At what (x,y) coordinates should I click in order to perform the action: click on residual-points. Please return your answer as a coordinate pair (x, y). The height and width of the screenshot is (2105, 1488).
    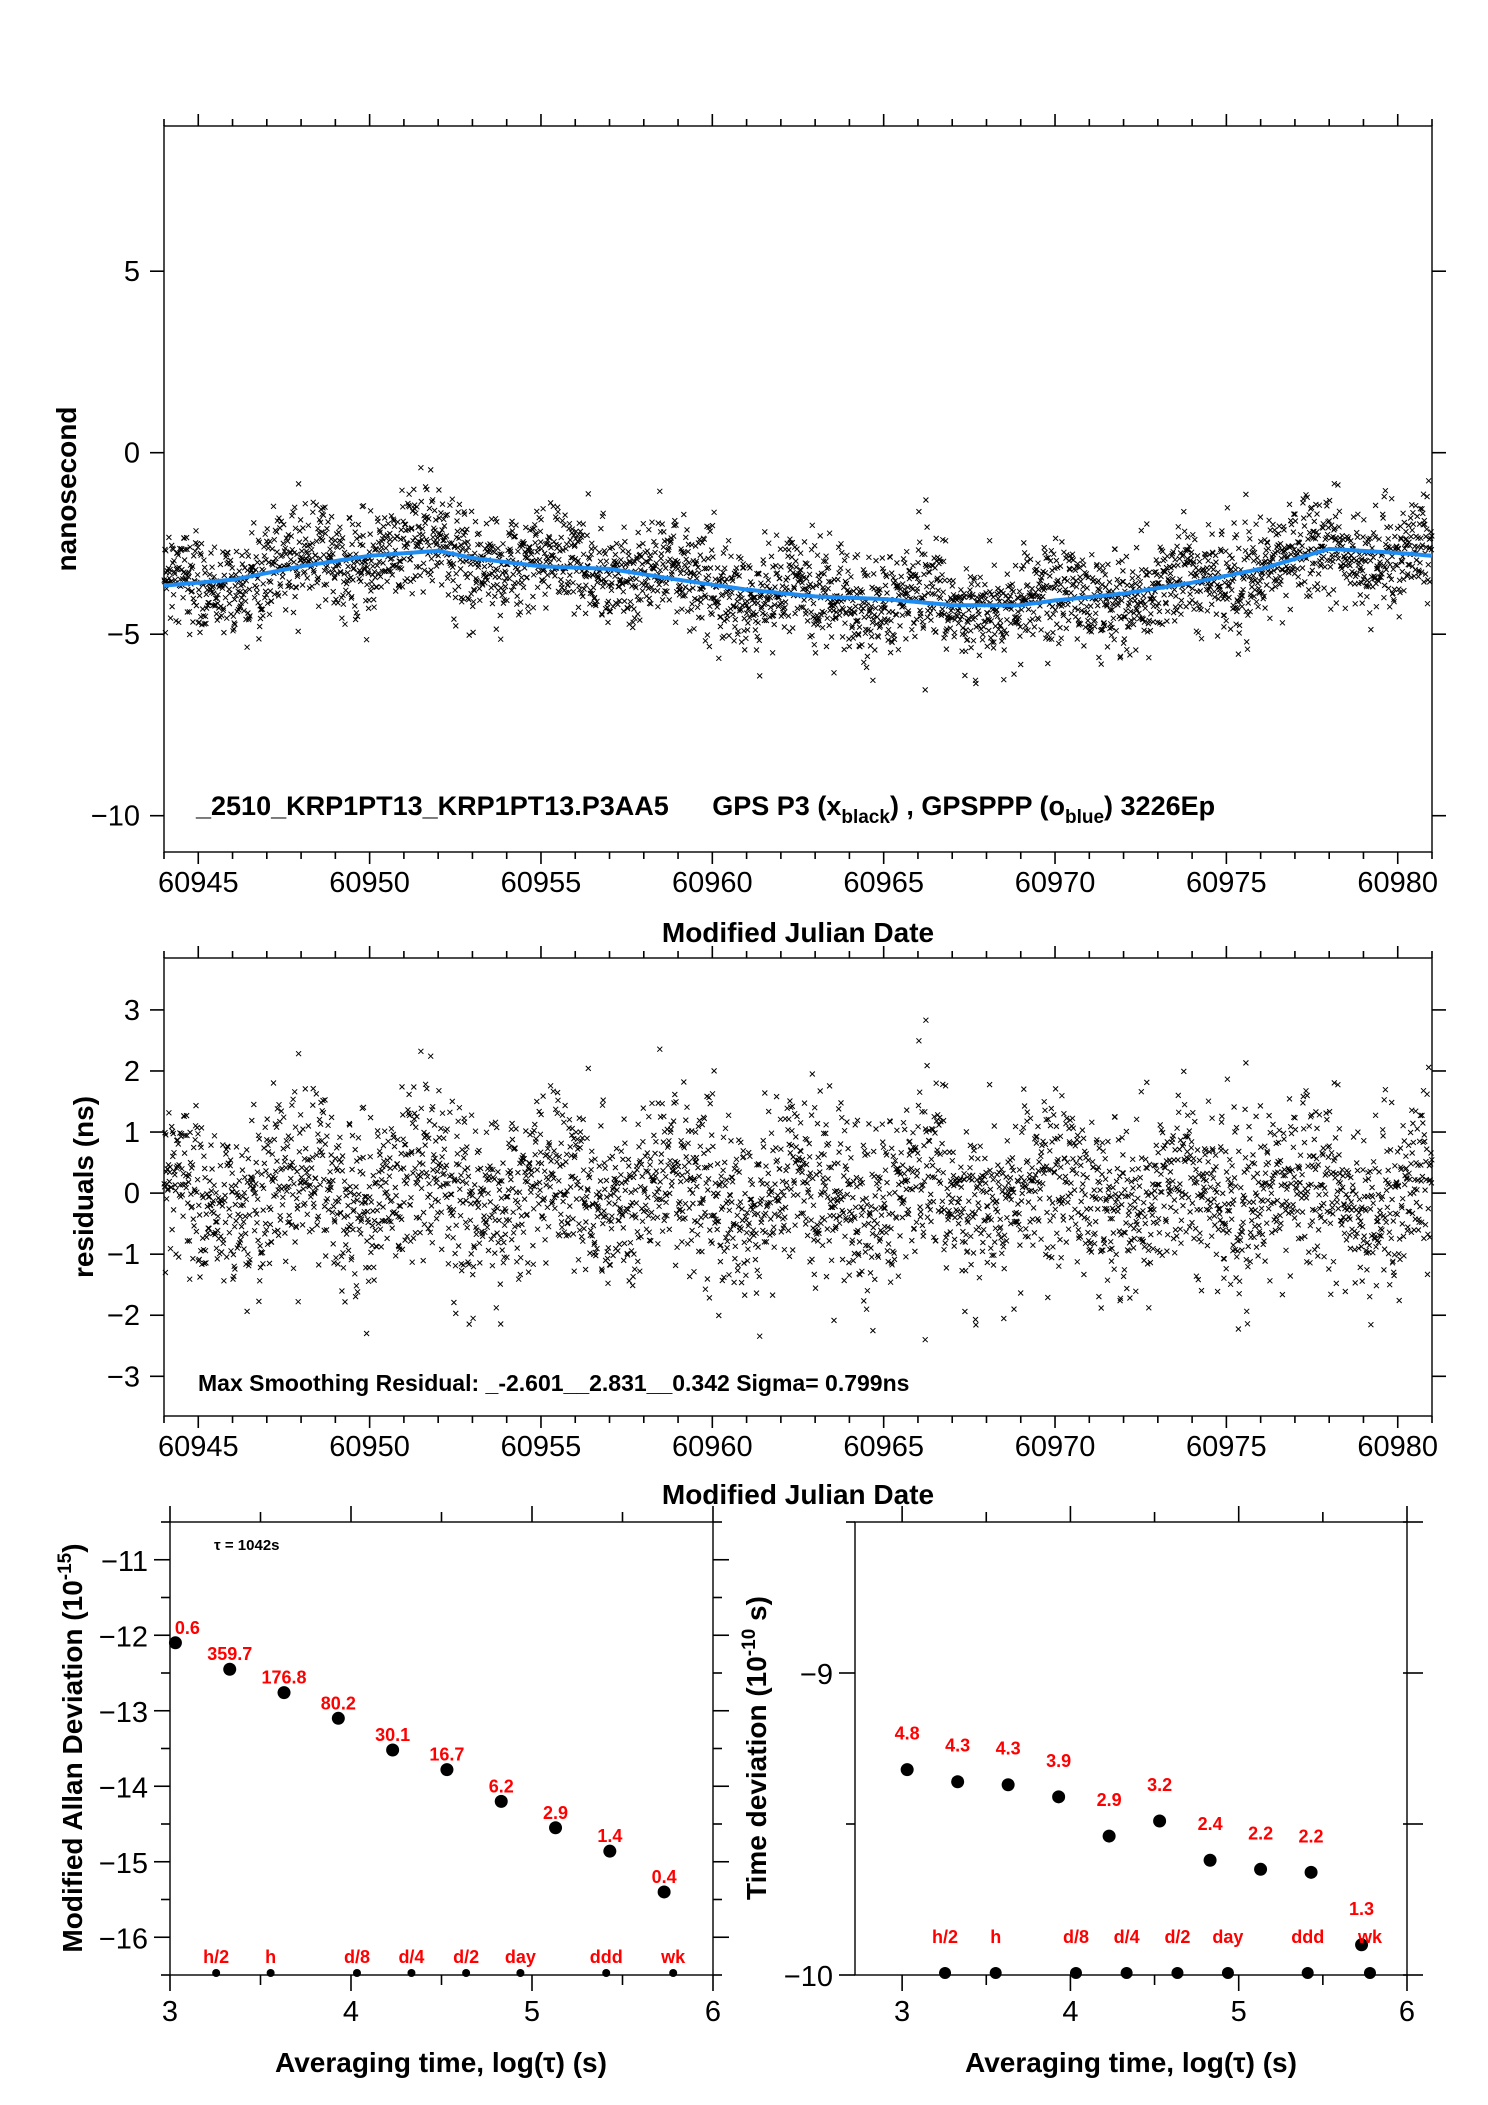
    Looking at the image, I should click on (798, 1180).